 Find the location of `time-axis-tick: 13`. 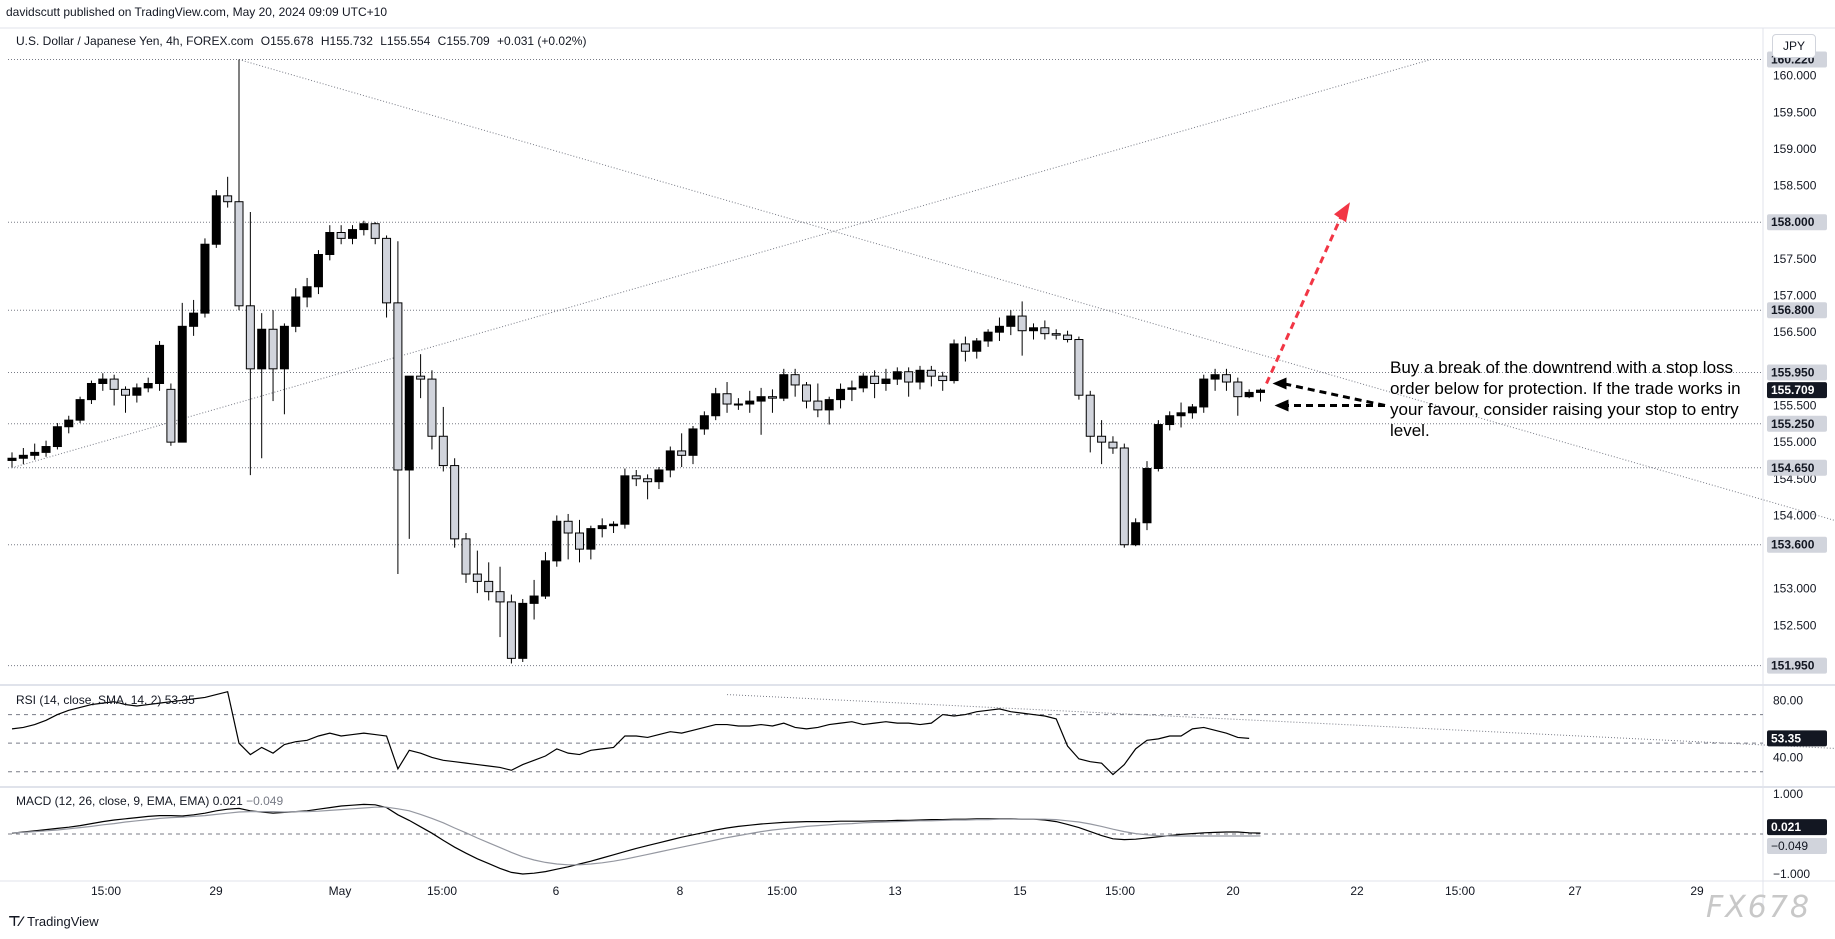

time-axis-tick: 13 is located at coordinates (895, 891).